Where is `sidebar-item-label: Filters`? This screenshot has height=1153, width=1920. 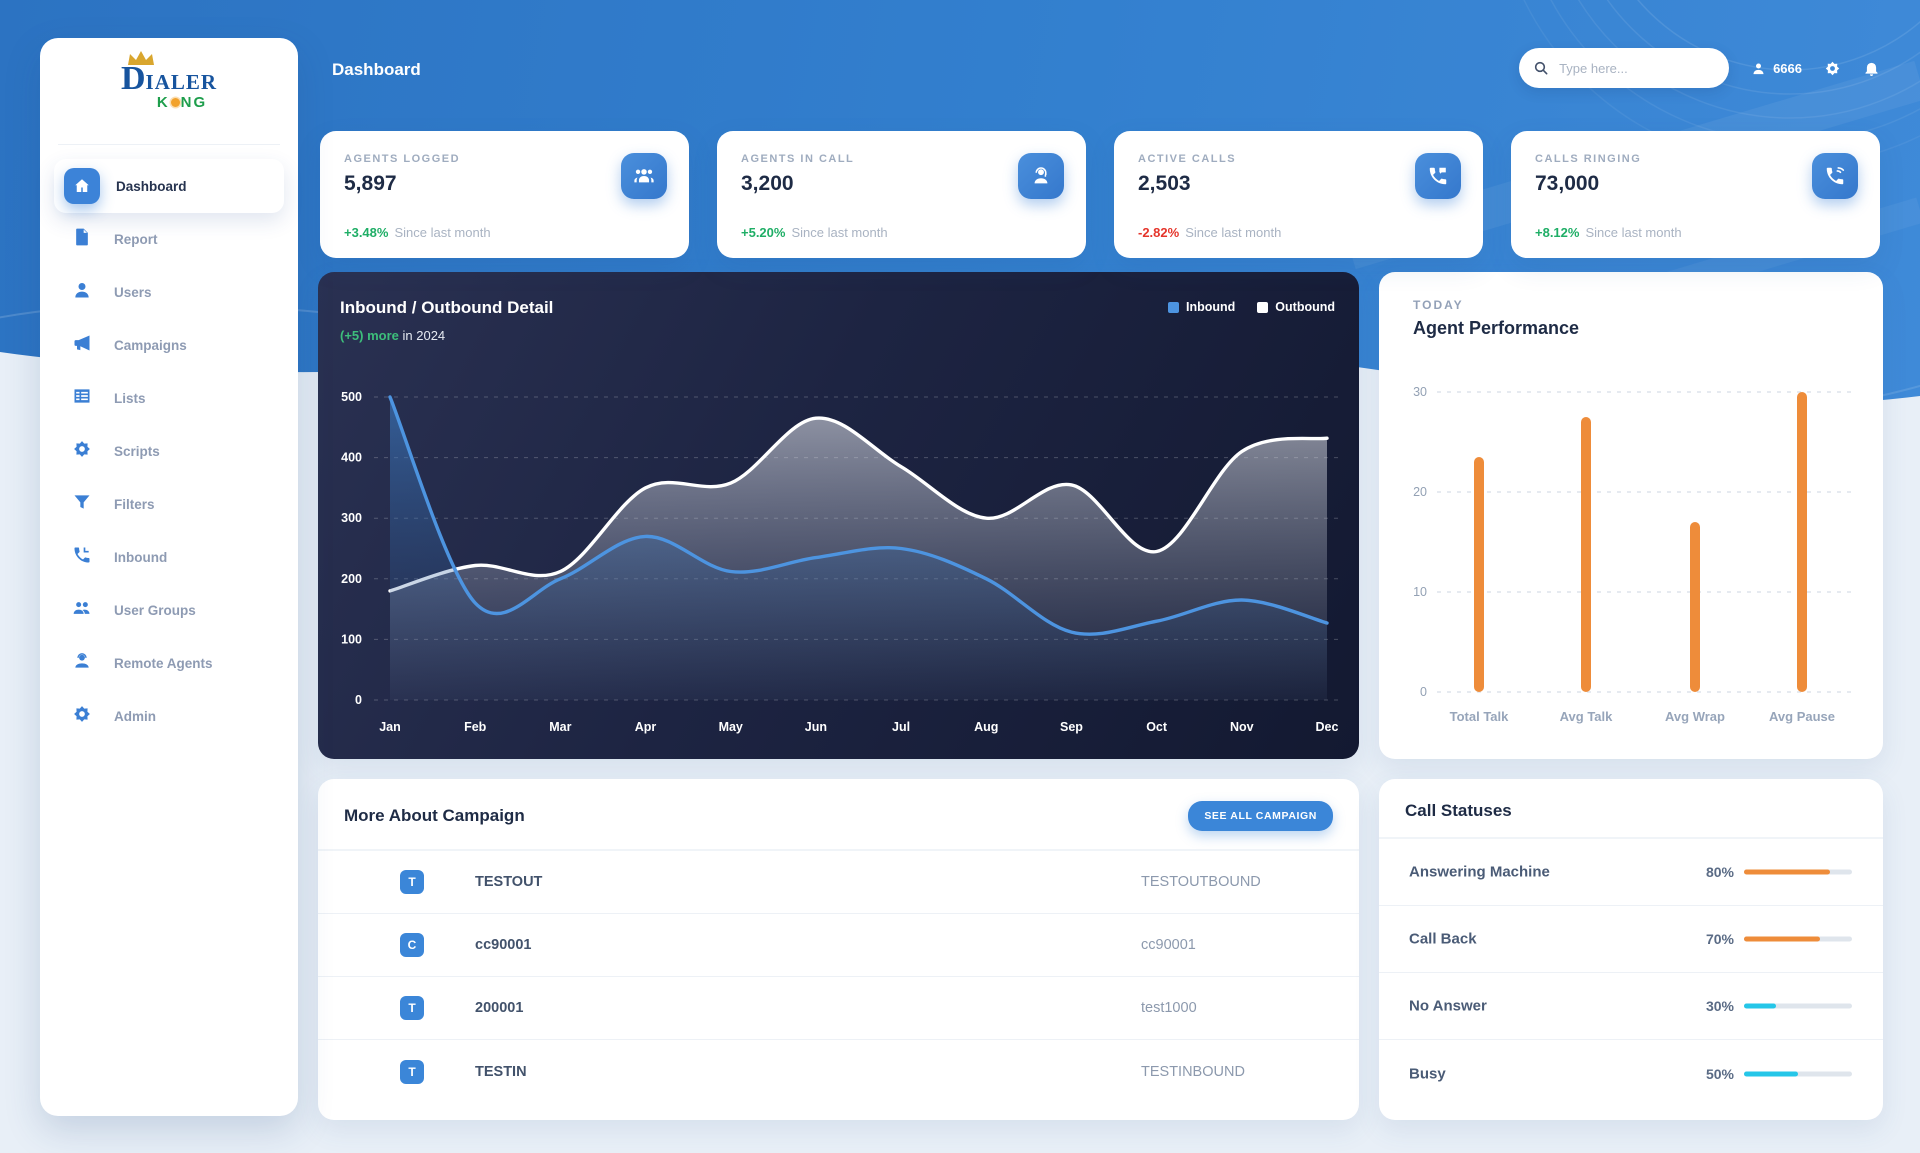 sidebar-item-label: Filters is located at coordinates (134, 504).